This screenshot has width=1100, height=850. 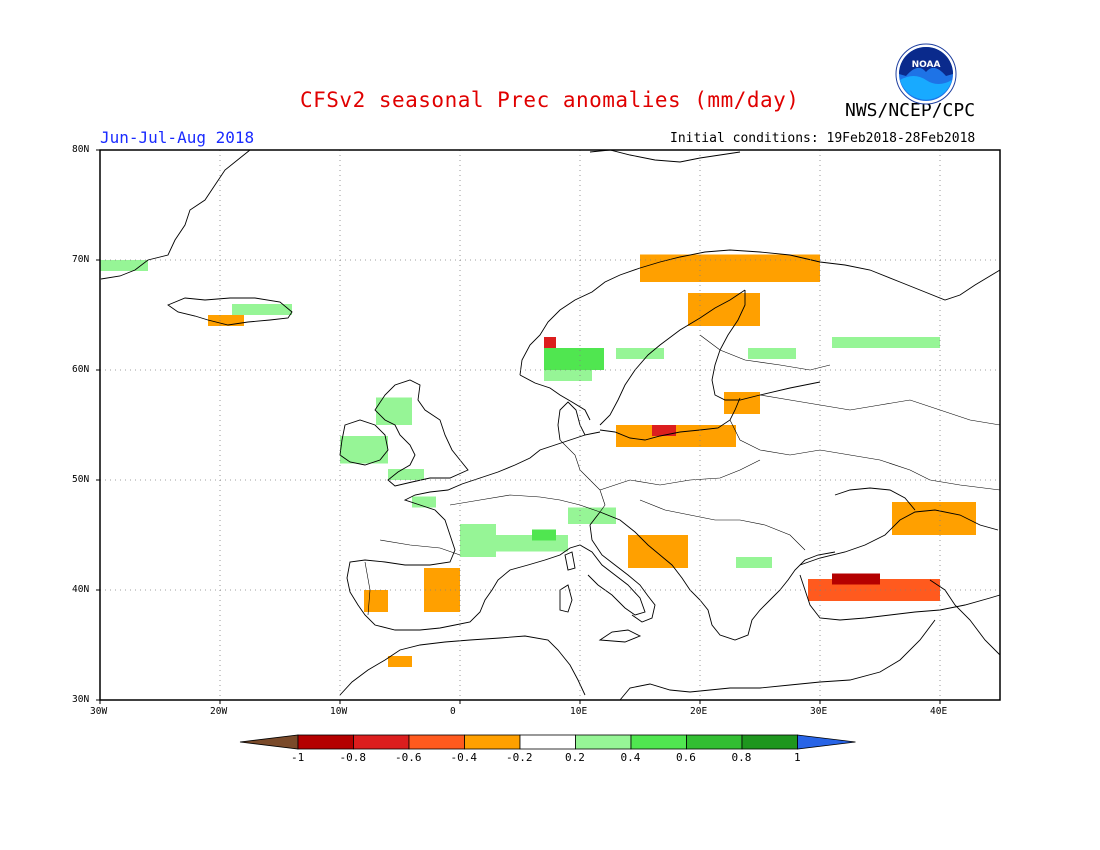 What do you see at coordinates (81, 699) in the screenshot?
I see `lat-tick-label: 30N` at bounding box center [81, 699].